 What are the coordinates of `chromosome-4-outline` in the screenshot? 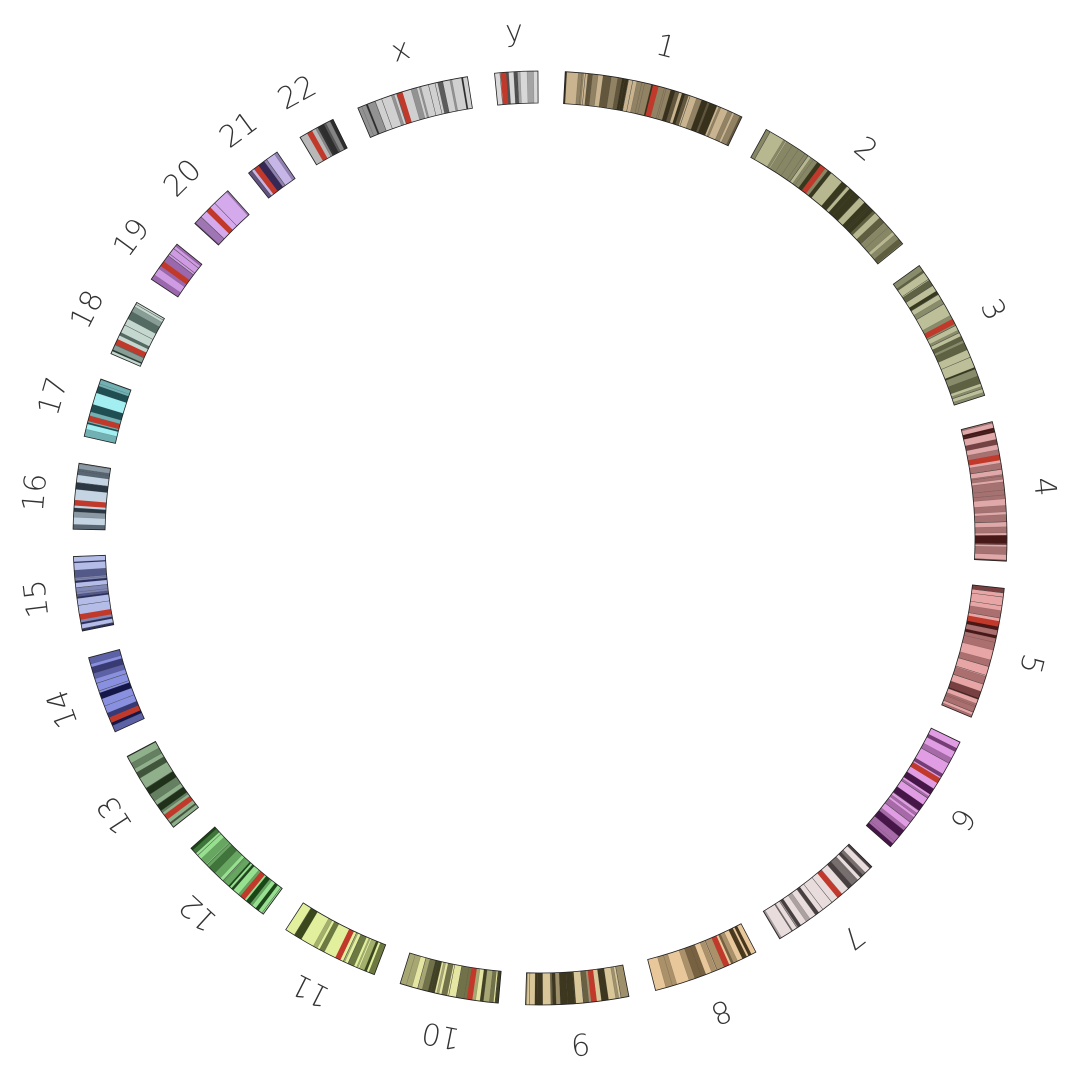 It's located at (984, 491).